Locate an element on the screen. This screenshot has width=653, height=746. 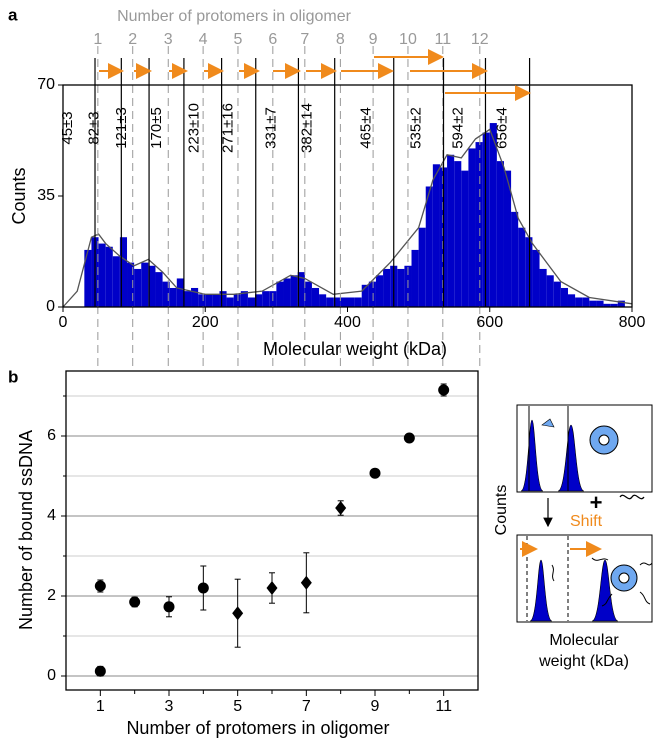
x-tick-label: 800 is located at coordinates (632, 322).